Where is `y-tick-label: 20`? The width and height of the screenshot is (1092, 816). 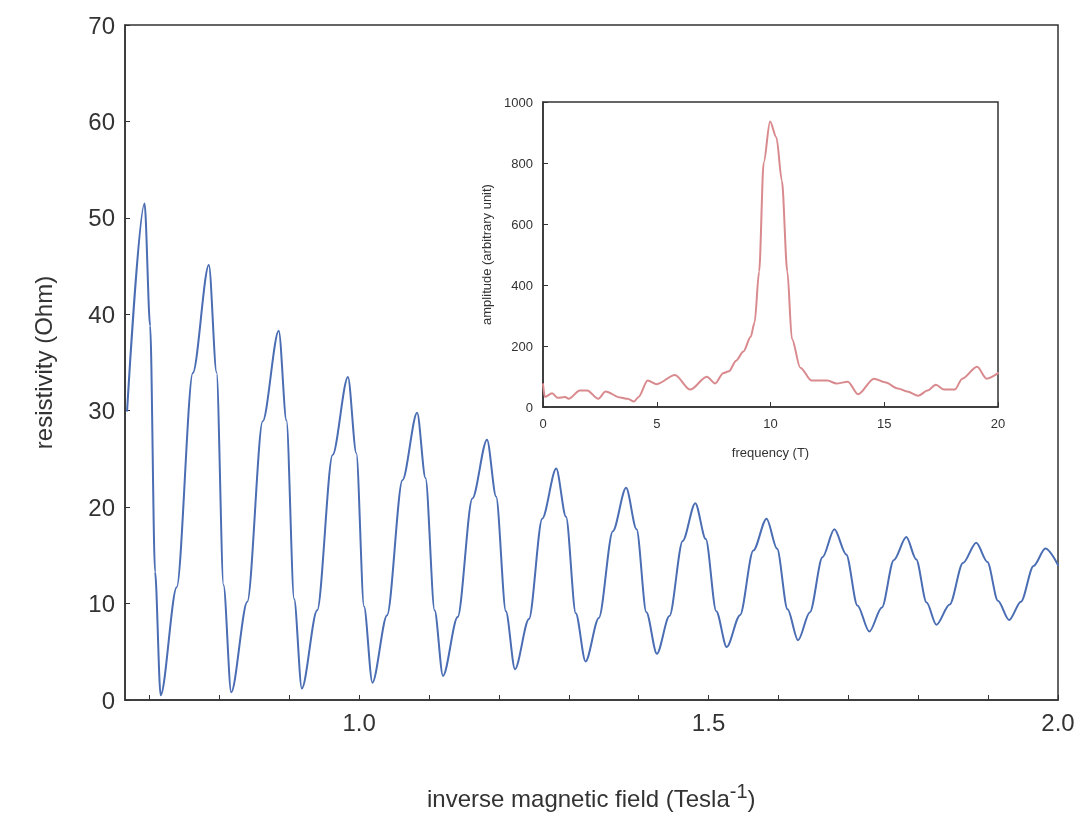
y-tick-label: 20 is located at coordinates (101, 507).